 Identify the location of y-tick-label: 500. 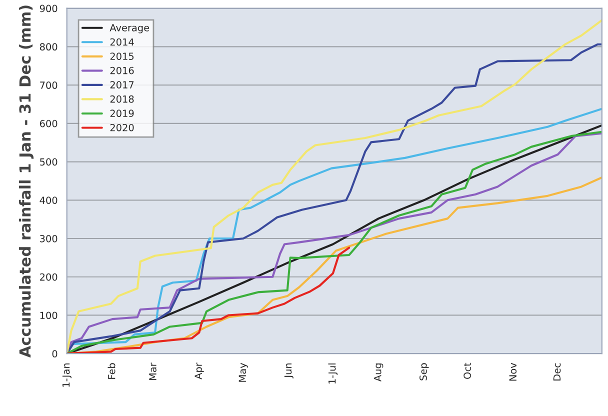
(49, 162).